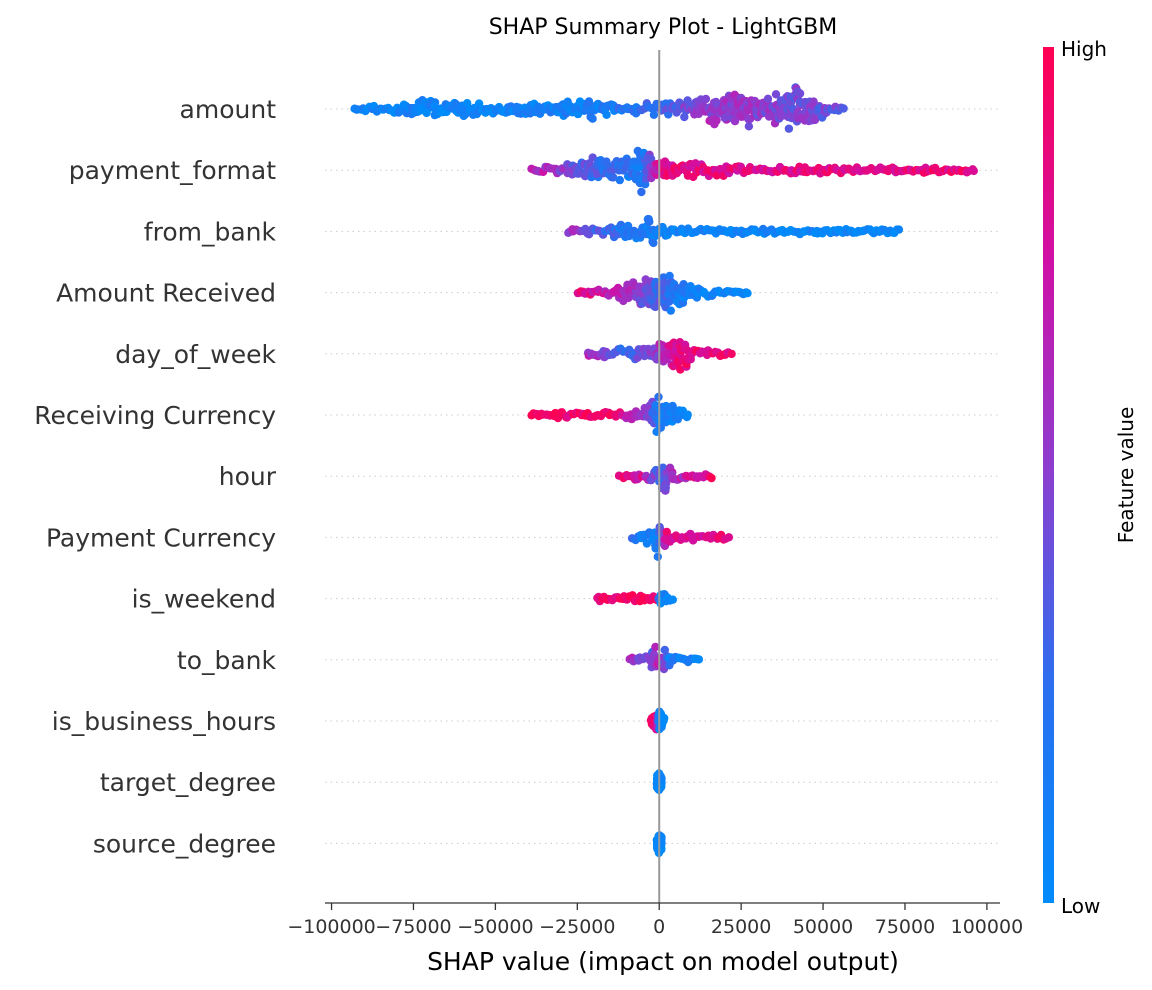  What do you see at coordinates (663, 961) in the screenshot?
I see `x-axis-label: SHAP value (impact on model output)` at bounding box center [663, 961].